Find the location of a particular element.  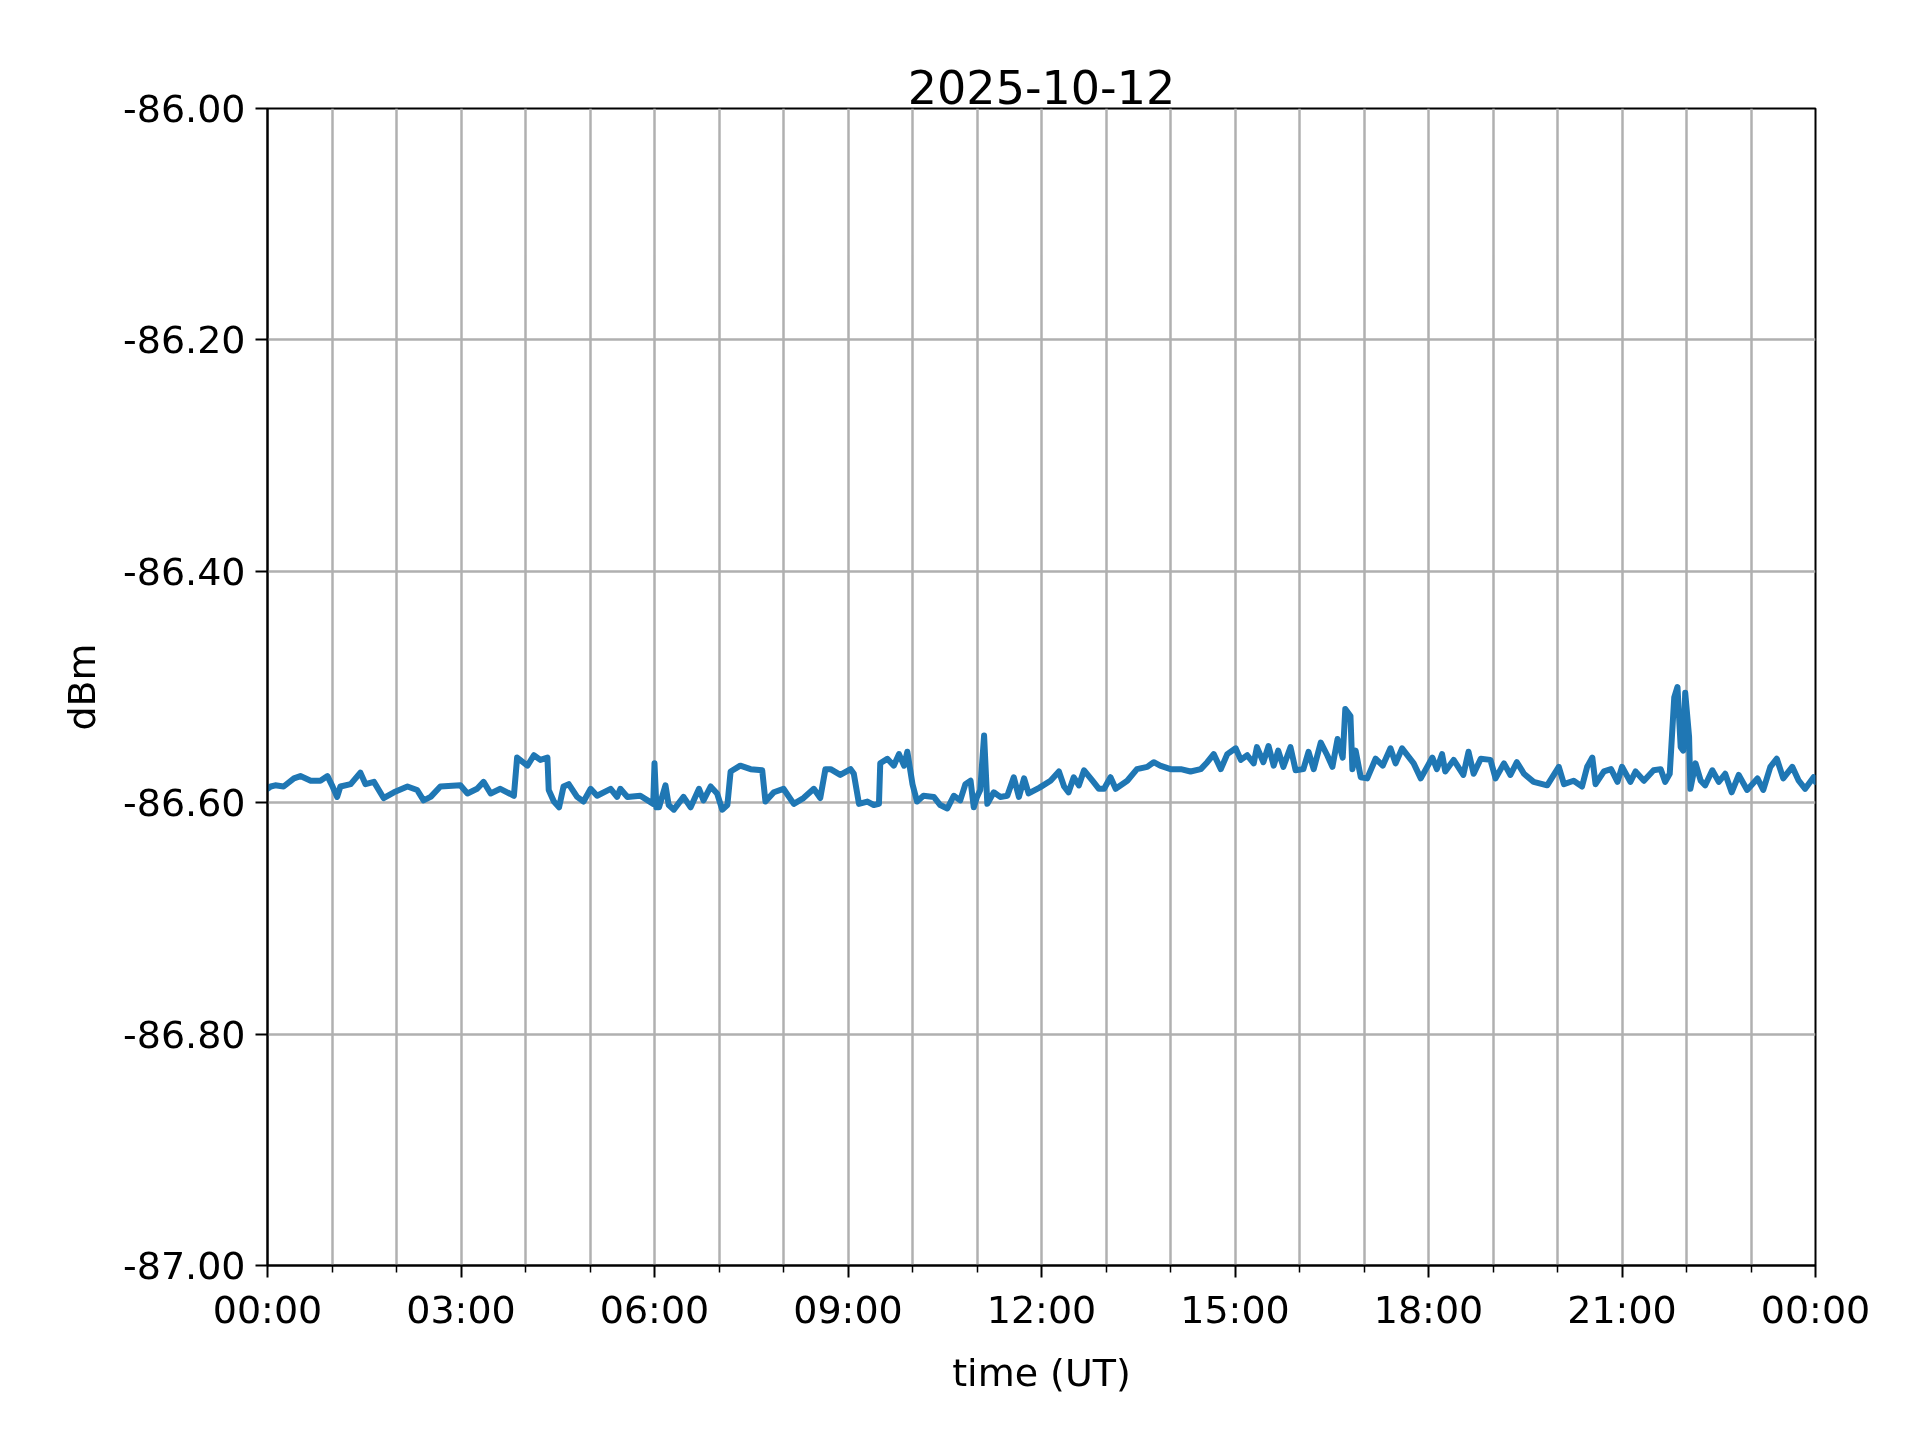

y-tick-label: -86.40 is located at coordinates (184, 571).